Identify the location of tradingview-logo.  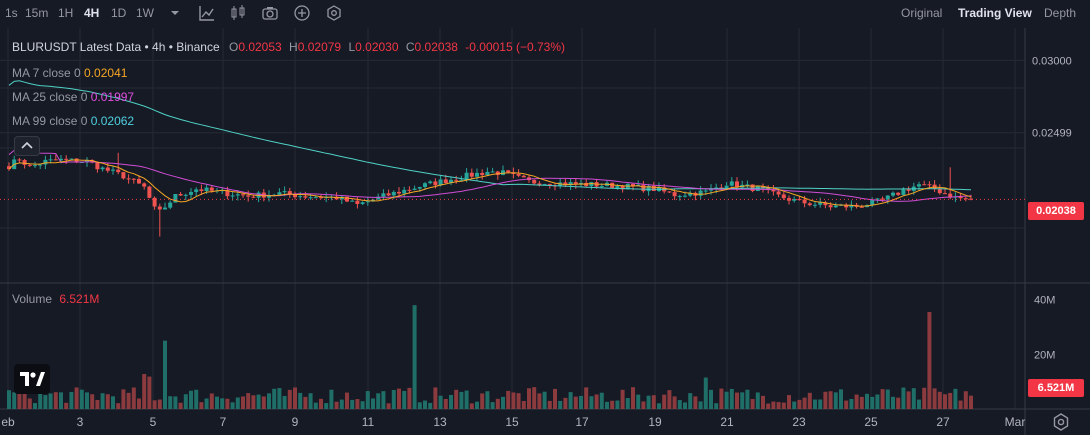
(32, 379).